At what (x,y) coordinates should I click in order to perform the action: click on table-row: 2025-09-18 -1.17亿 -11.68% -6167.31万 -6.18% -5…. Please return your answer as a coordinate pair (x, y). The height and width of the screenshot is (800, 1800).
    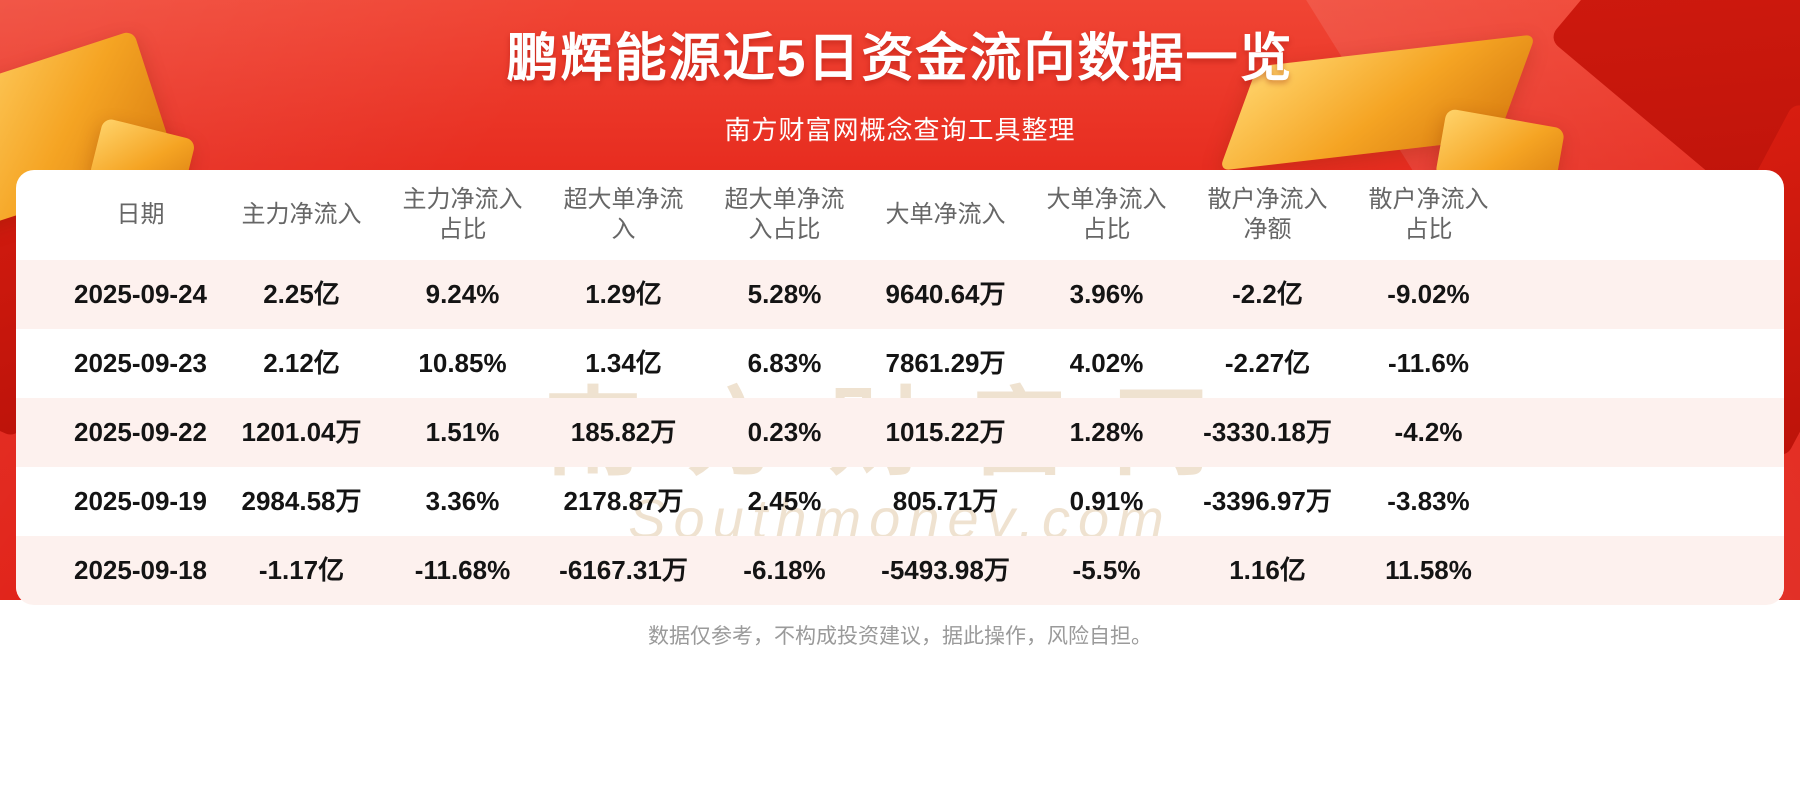
    Looking at the image, I should click on (900, 570).